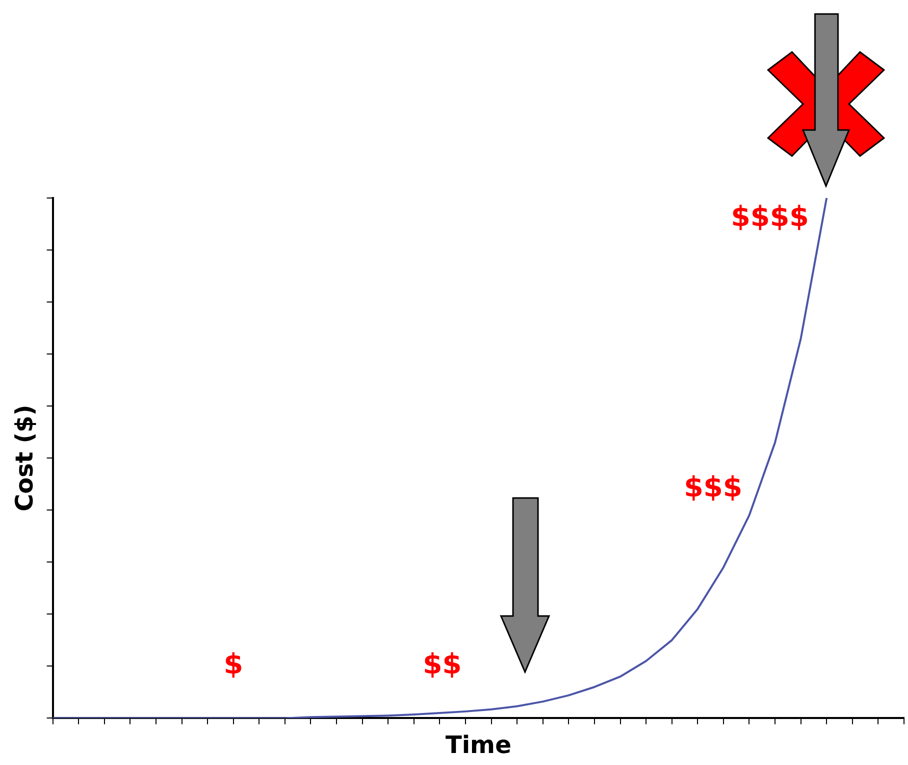  Describe the element at coordinates (713, 487) in the screenshot. I see `annotation: $$$` at that location.